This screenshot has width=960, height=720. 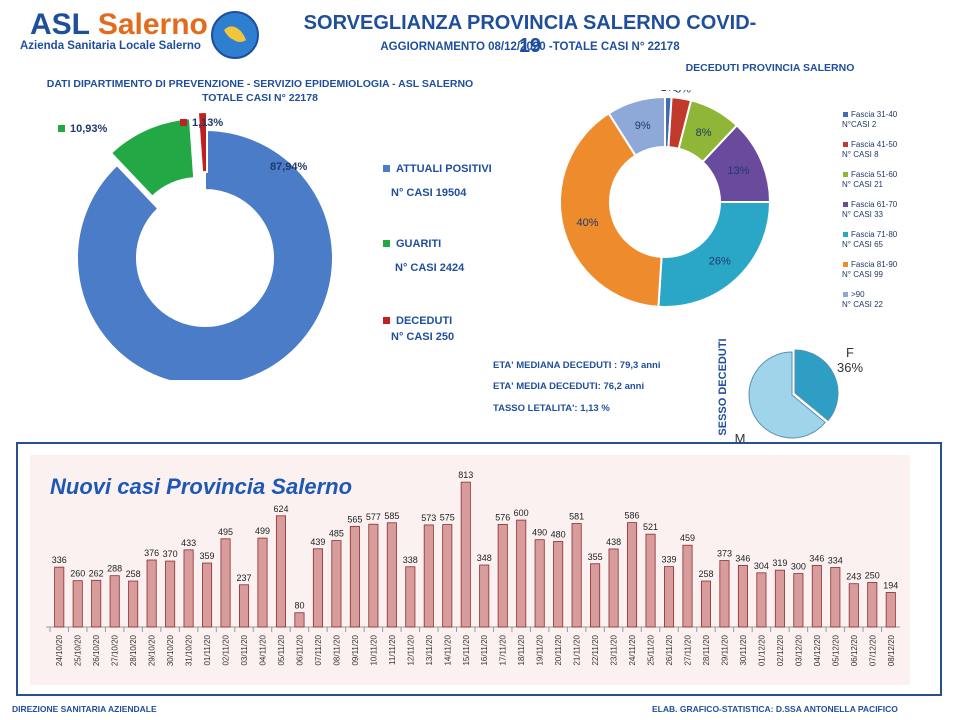 What do you see at coordinates (897, 300) in the screenshot?
I see `age-legend-item-90: >90 N° CASI 22` at bounding box center [897, 300].